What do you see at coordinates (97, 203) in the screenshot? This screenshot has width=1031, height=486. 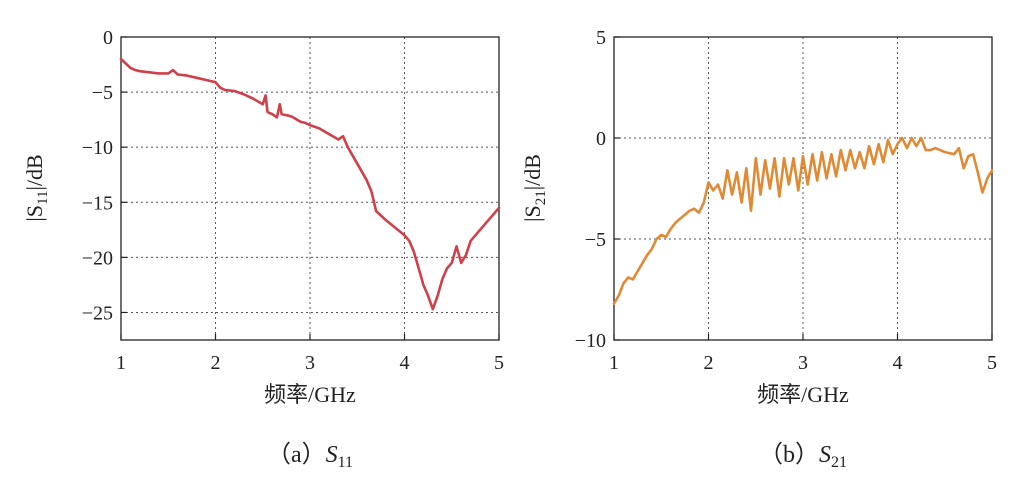 I see `y-tick-label: −15` at bounding box center [97, 203].